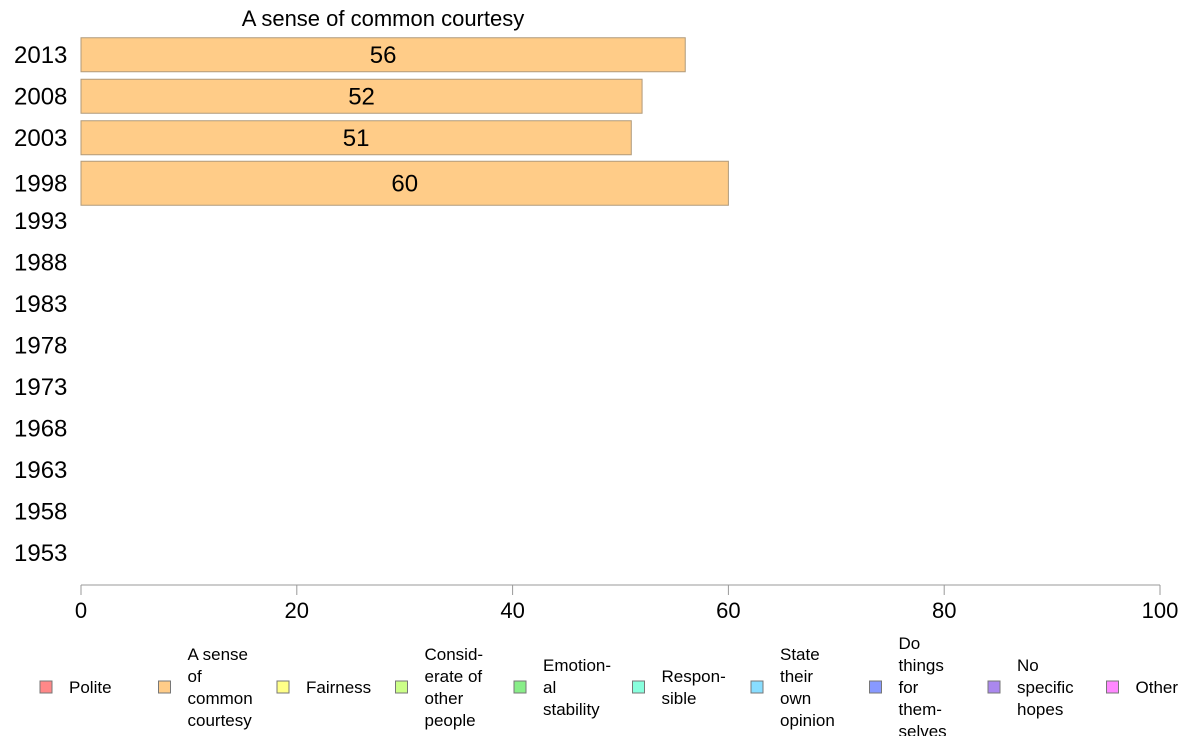 The image size is (1188, 736). I want to click on legend-label: Do things for them-selves, so click(923, 685).